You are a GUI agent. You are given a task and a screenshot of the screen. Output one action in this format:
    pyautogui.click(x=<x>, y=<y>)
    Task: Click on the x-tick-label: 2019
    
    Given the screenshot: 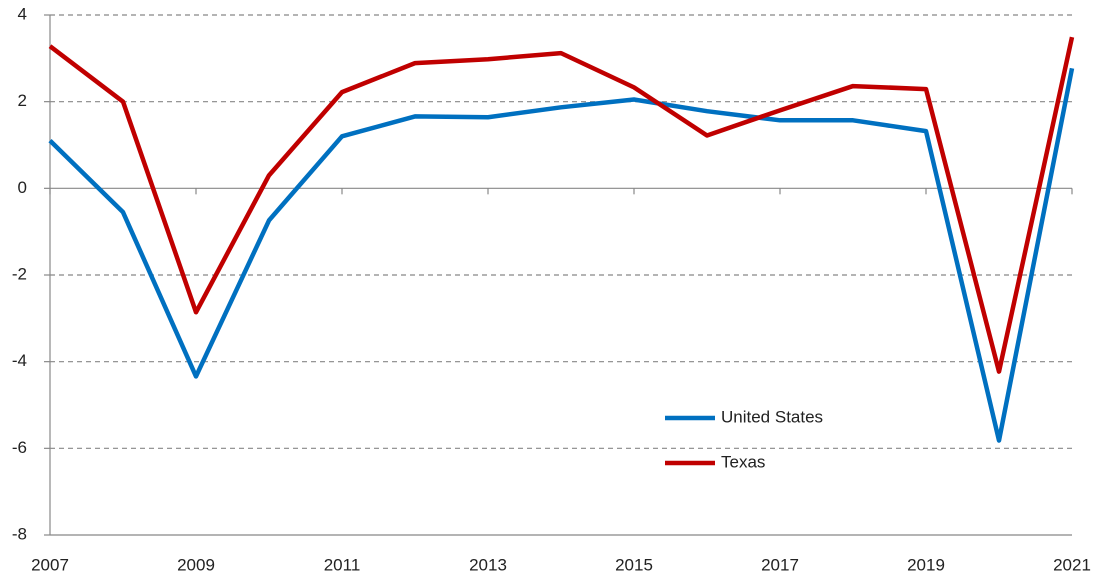 What is the action you would take?
    pyautogui.click(x=926, y=564)
    